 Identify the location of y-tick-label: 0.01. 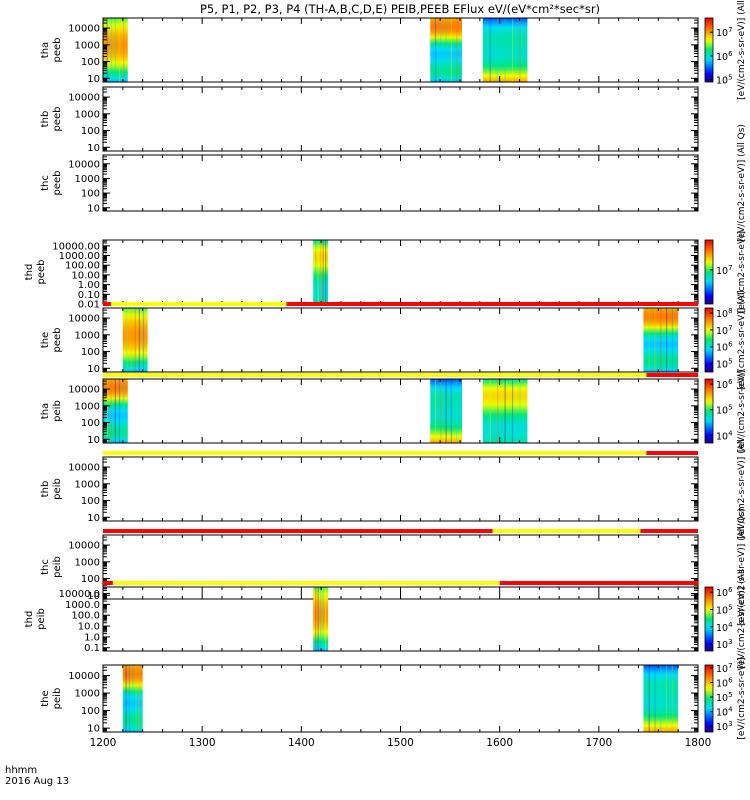
(89, 305).